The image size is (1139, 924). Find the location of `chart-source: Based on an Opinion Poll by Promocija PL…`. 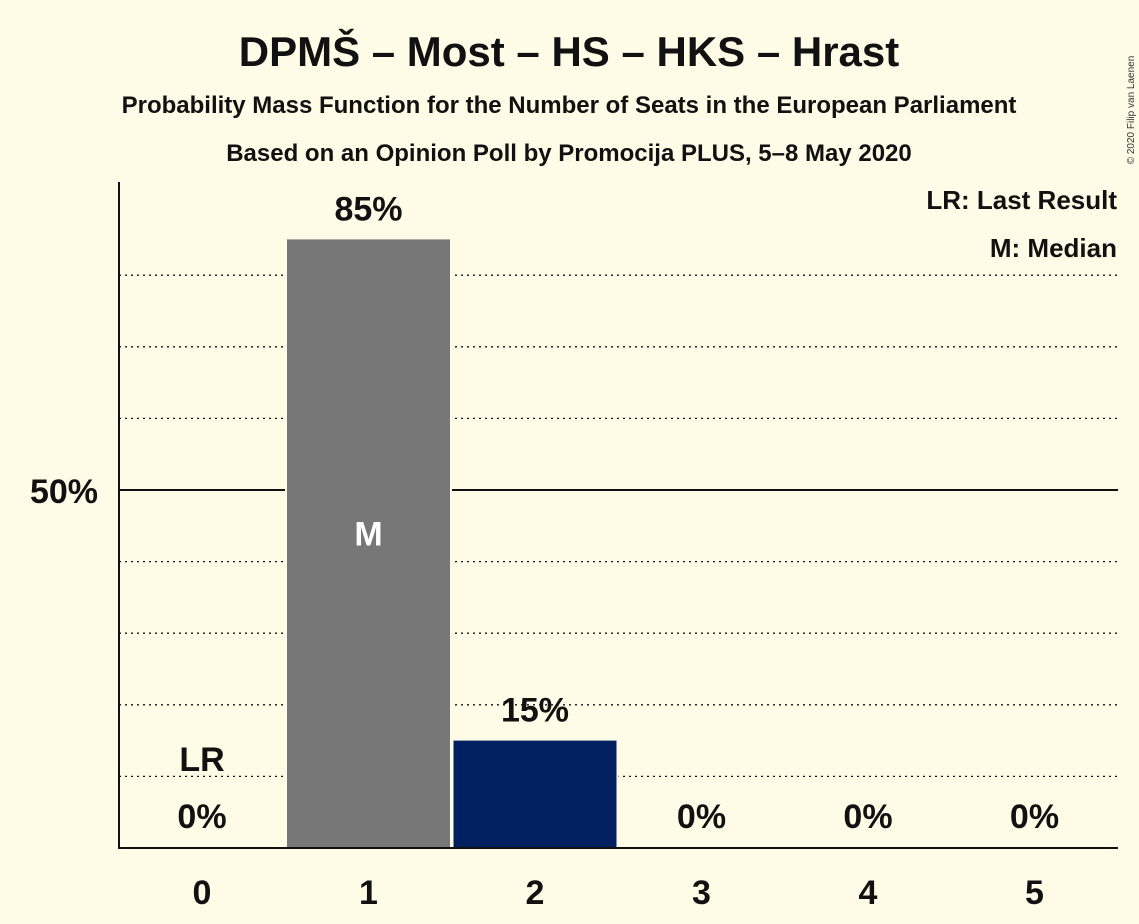

chart-source: Based on an Opinion Poll by Promocija PL… is located at coordinates (569, 153).